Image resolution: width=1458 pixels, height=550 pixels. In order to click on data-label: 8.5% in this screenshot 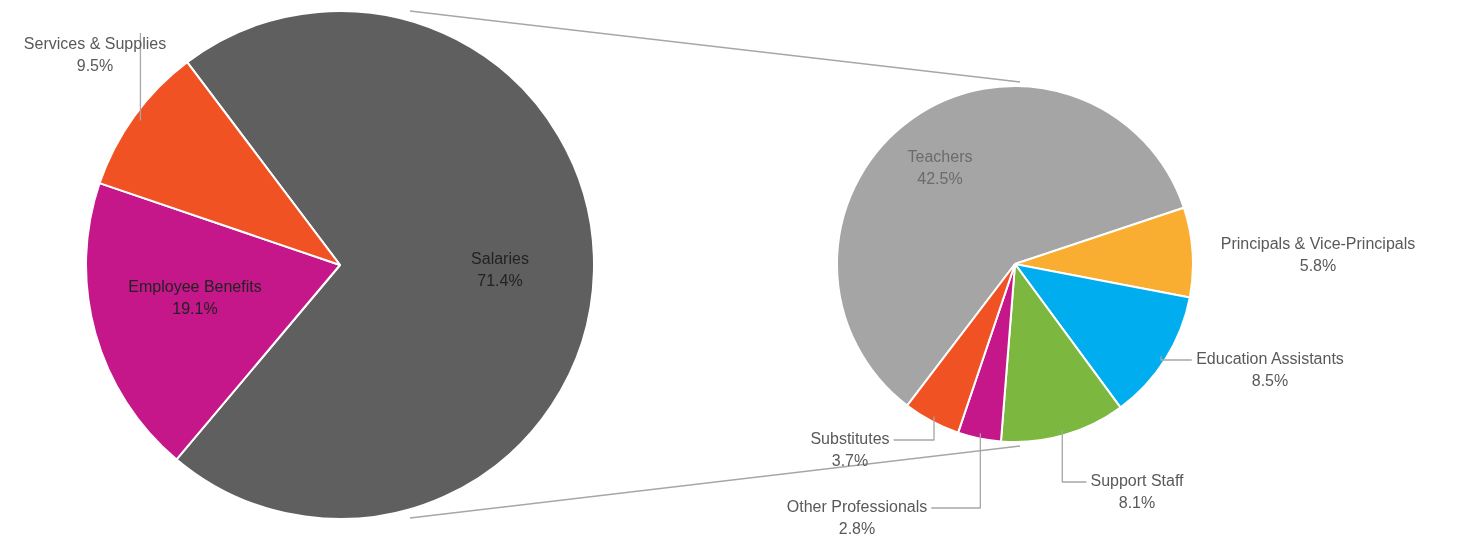, I will do `click(1270, 381)`.